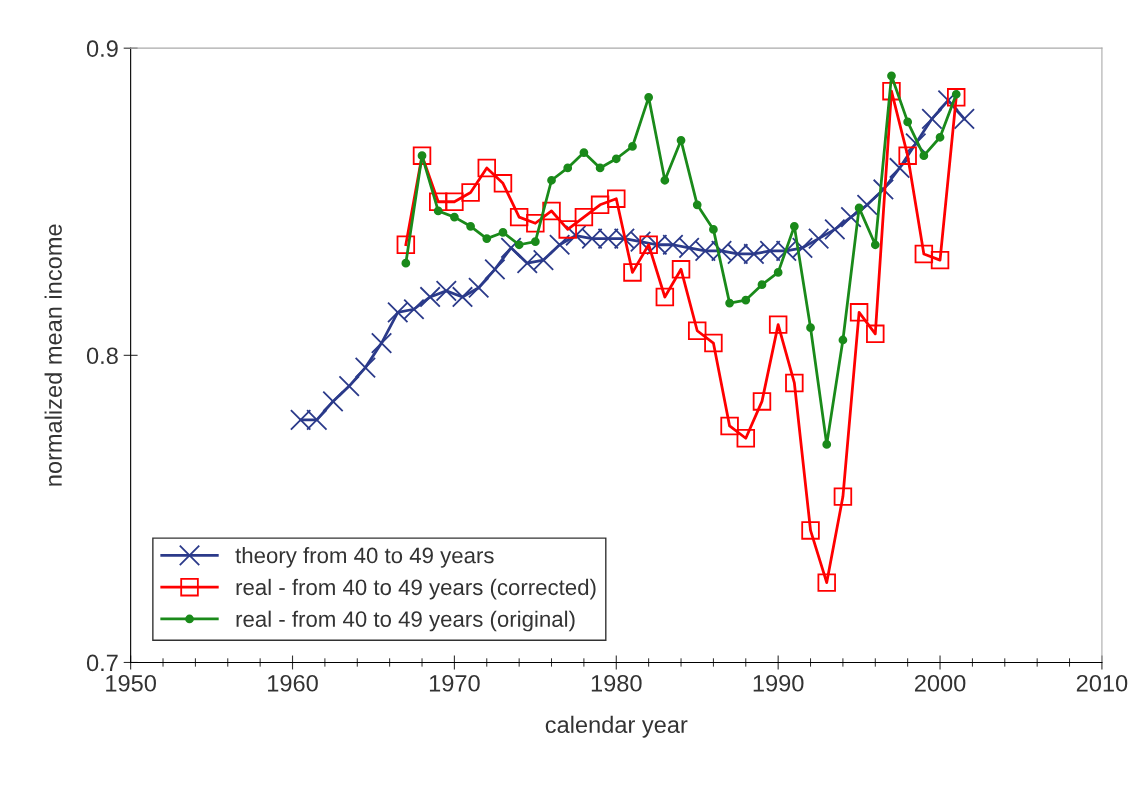 The image size is (1136, 803). I want to click on legend-label: theory from 40 to 49 years, so click(364, 557).